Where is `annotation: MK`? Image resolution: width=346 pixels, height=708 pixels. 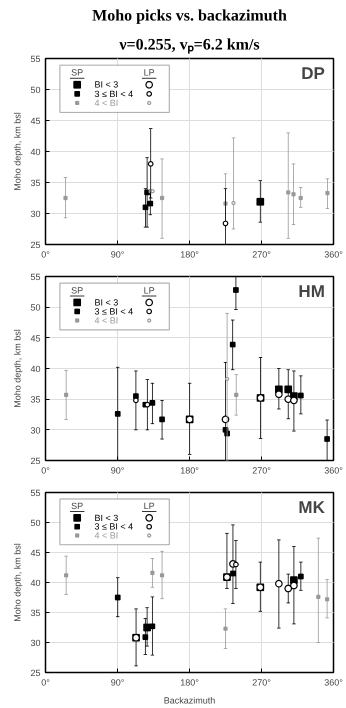
annotation: MK is located at coordinates (312, 507).